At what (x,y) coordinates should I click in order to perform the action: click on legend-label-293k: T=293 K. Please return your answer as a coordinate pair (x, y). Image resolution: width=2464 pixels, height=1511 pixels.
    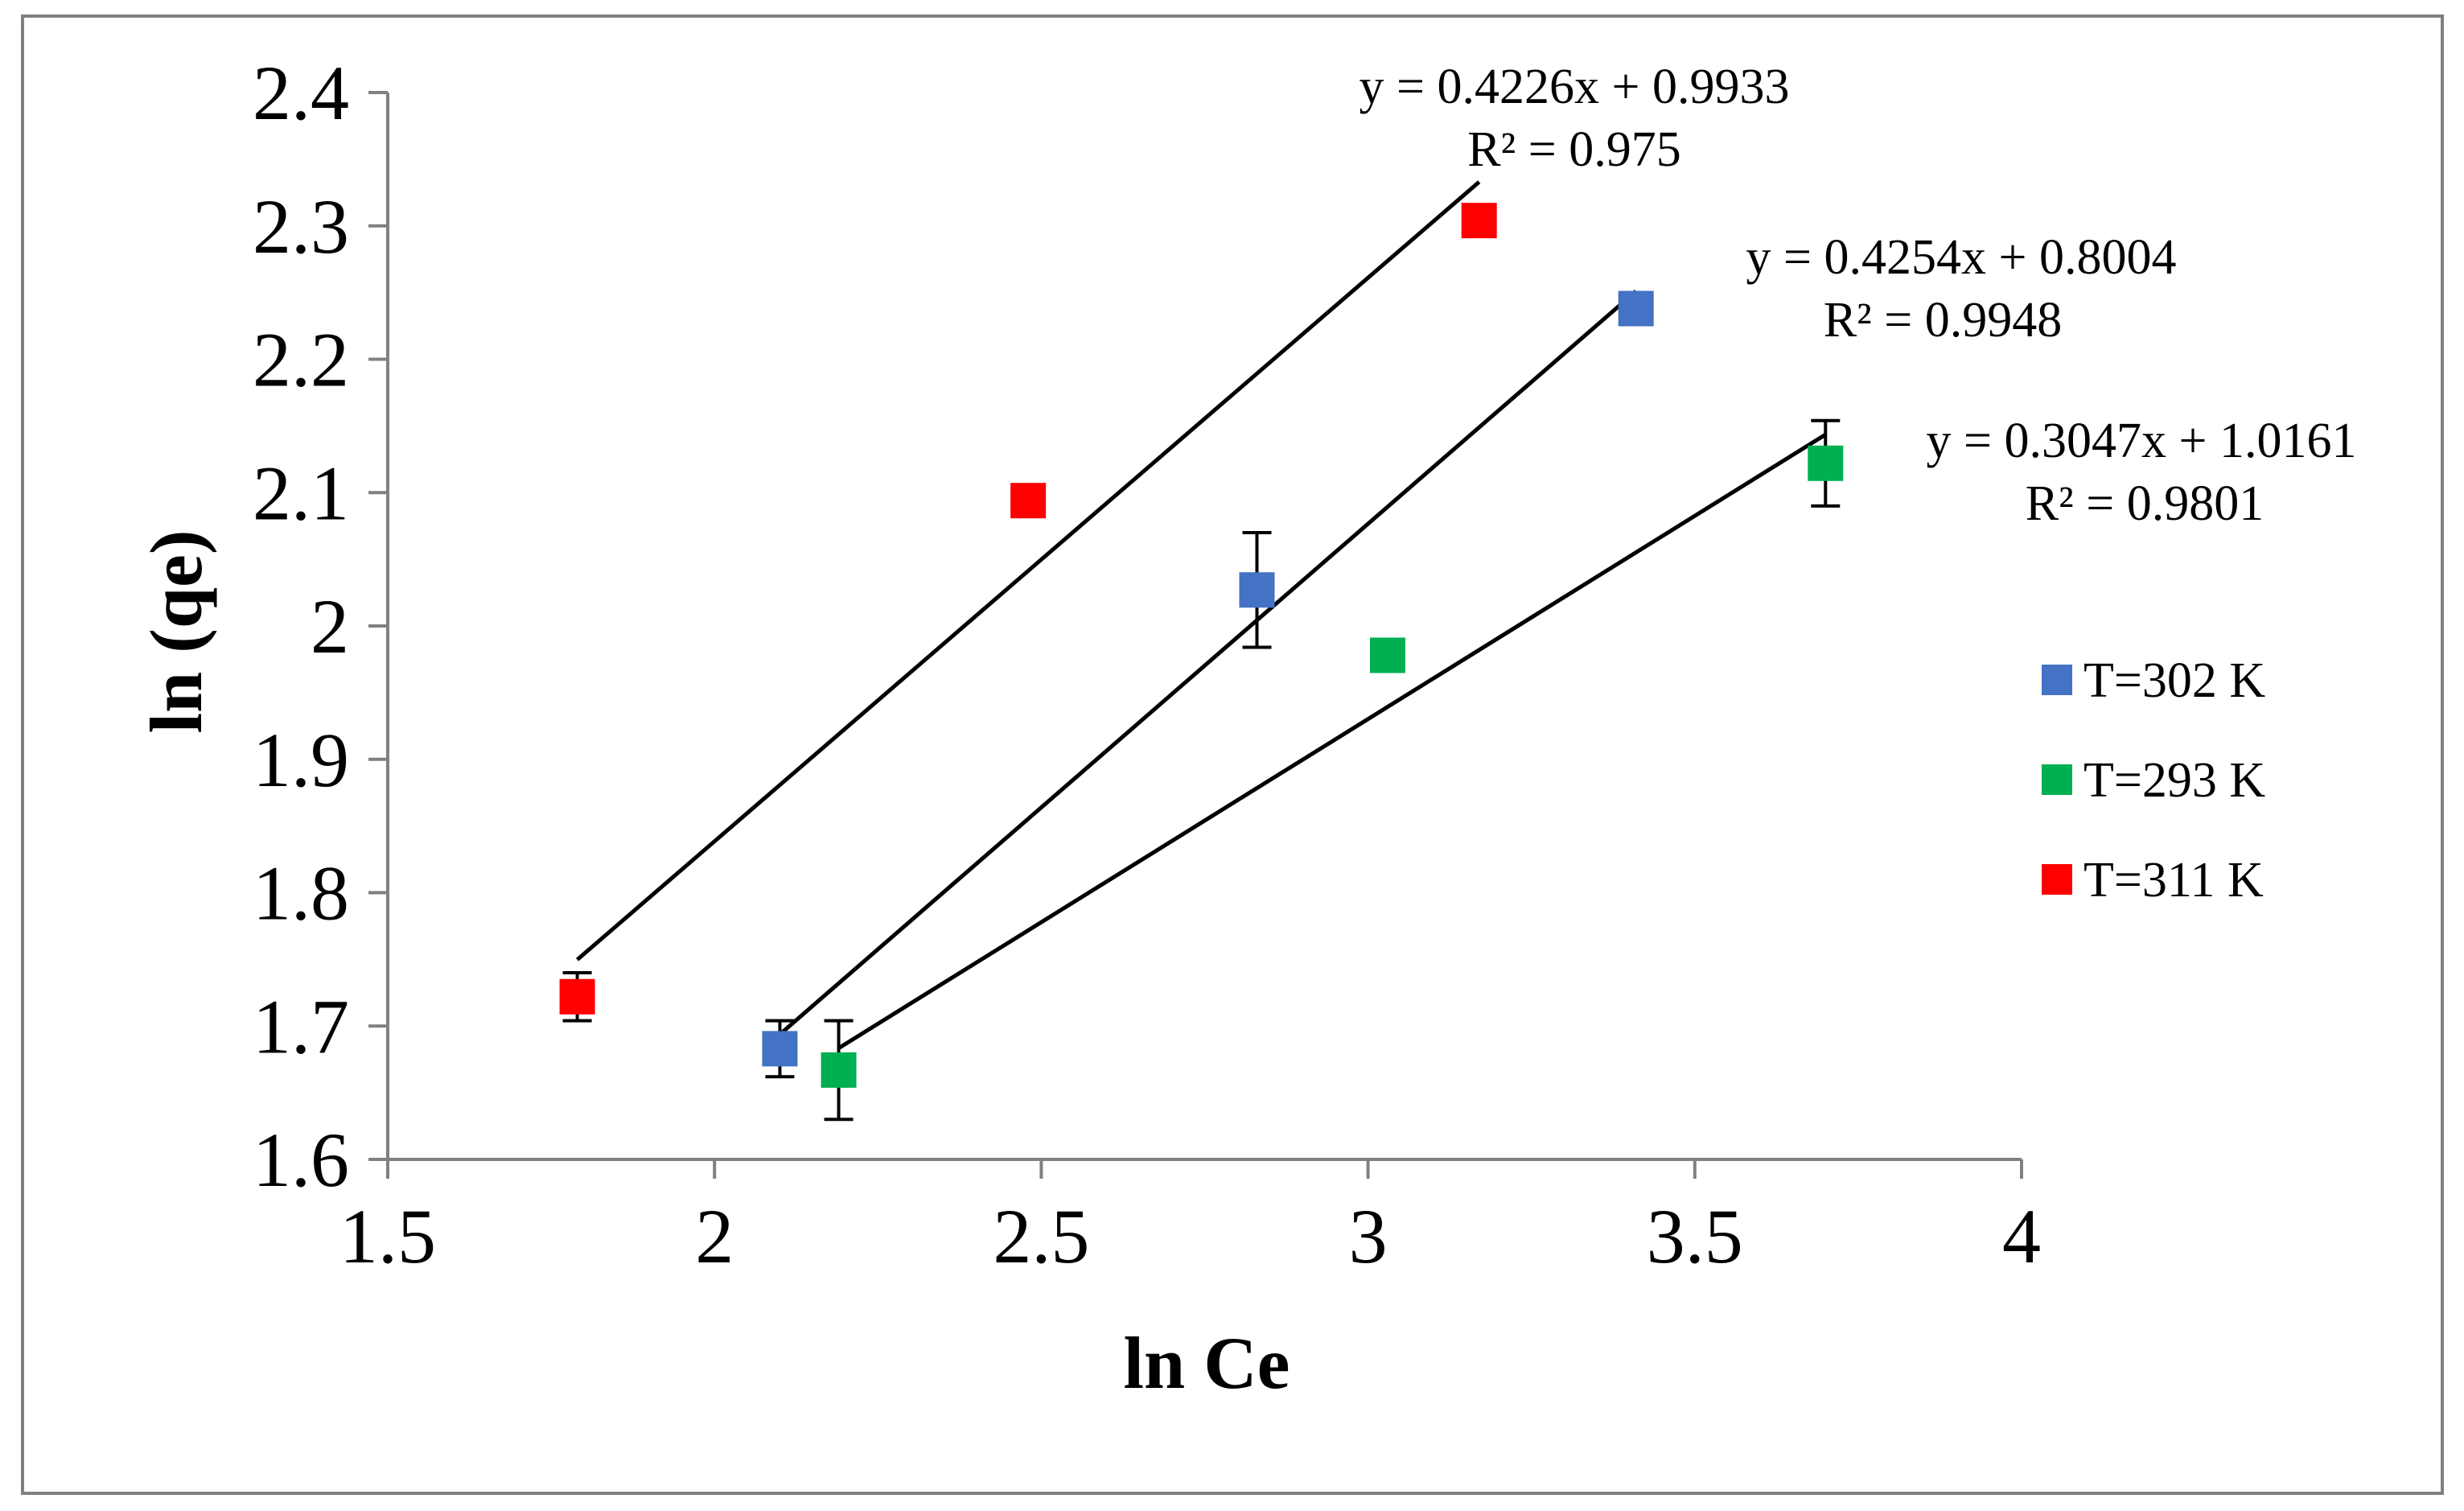
    Looking at the image, I should click on (2174, 780).